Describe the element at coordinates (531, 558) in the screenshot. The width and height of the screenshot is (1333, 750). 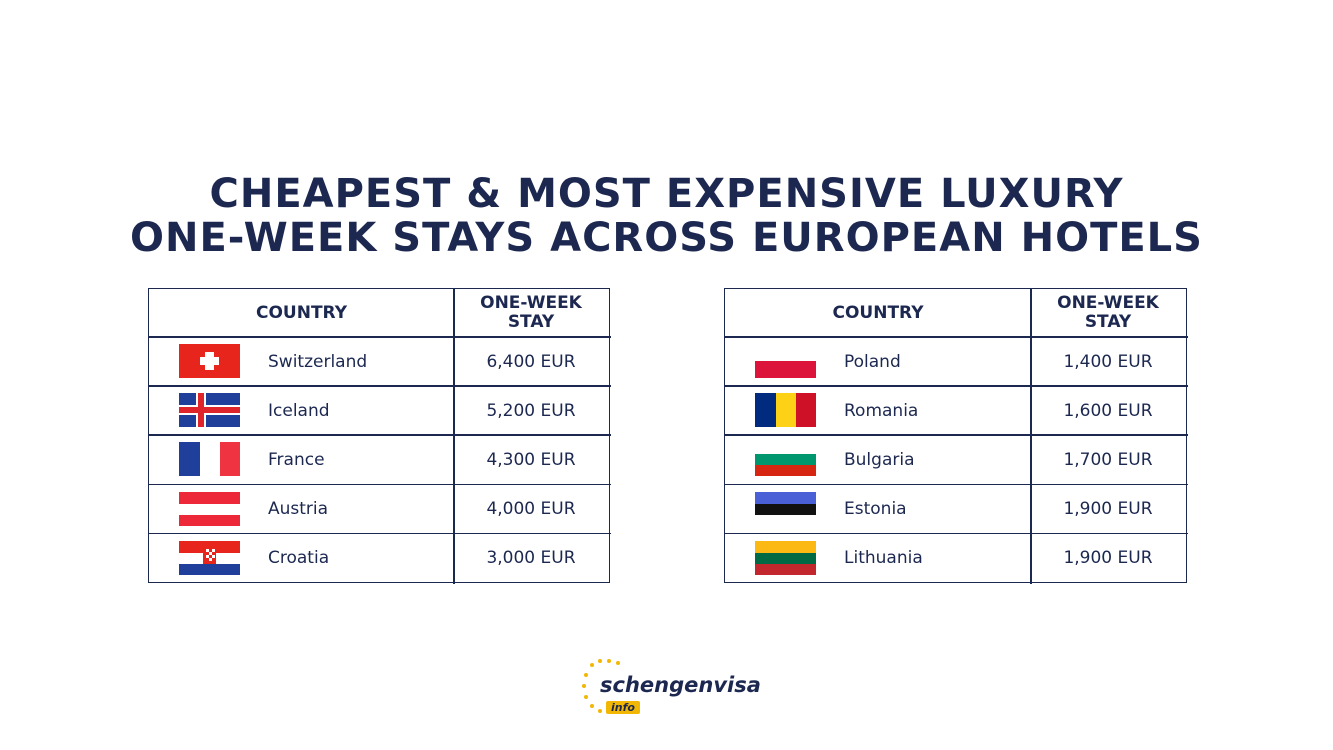
I see `stay-price: 3,000 EUR` at that location.